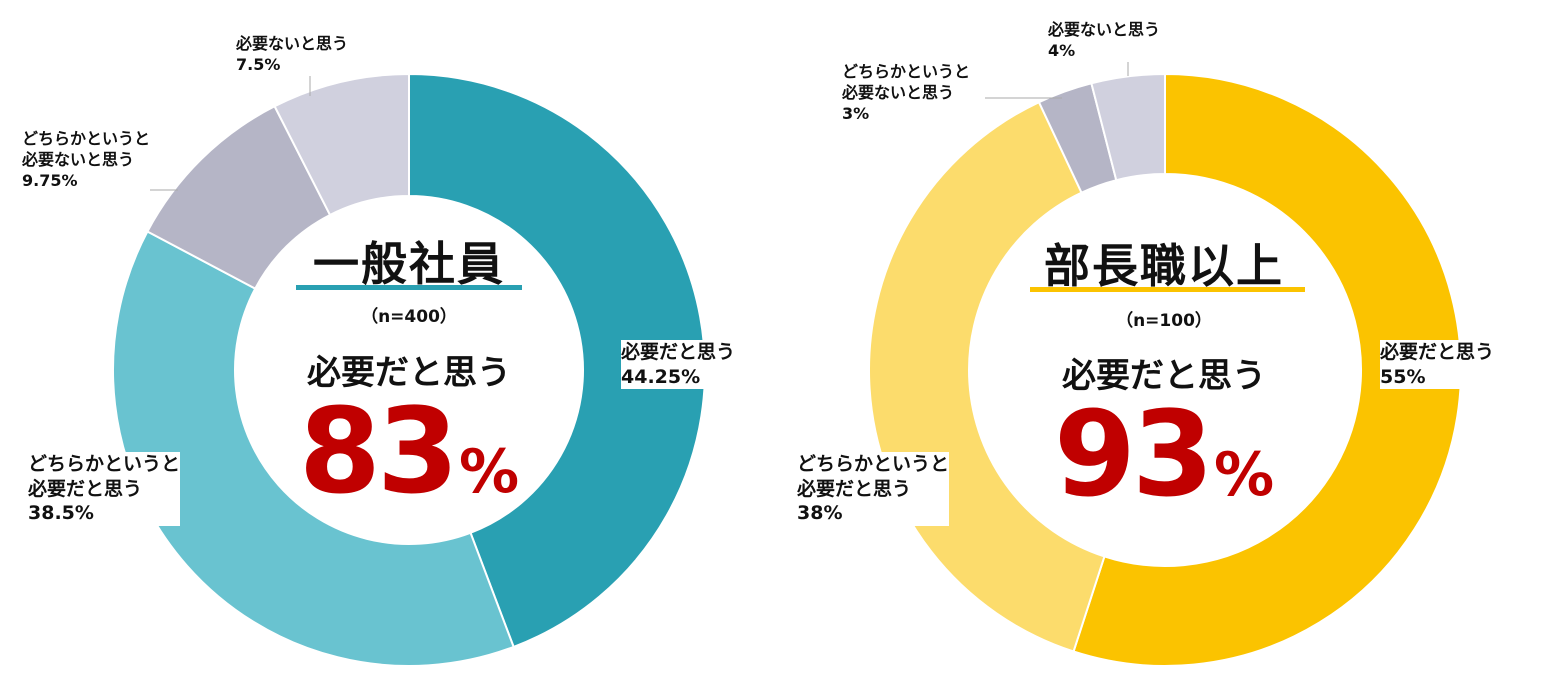 The height and width of the screenshot is (685, 1557). What do you see at coordinates (1167, 289) in the screenshot?
I see `chart2-title-underline` at bounding box center [1167, 289].